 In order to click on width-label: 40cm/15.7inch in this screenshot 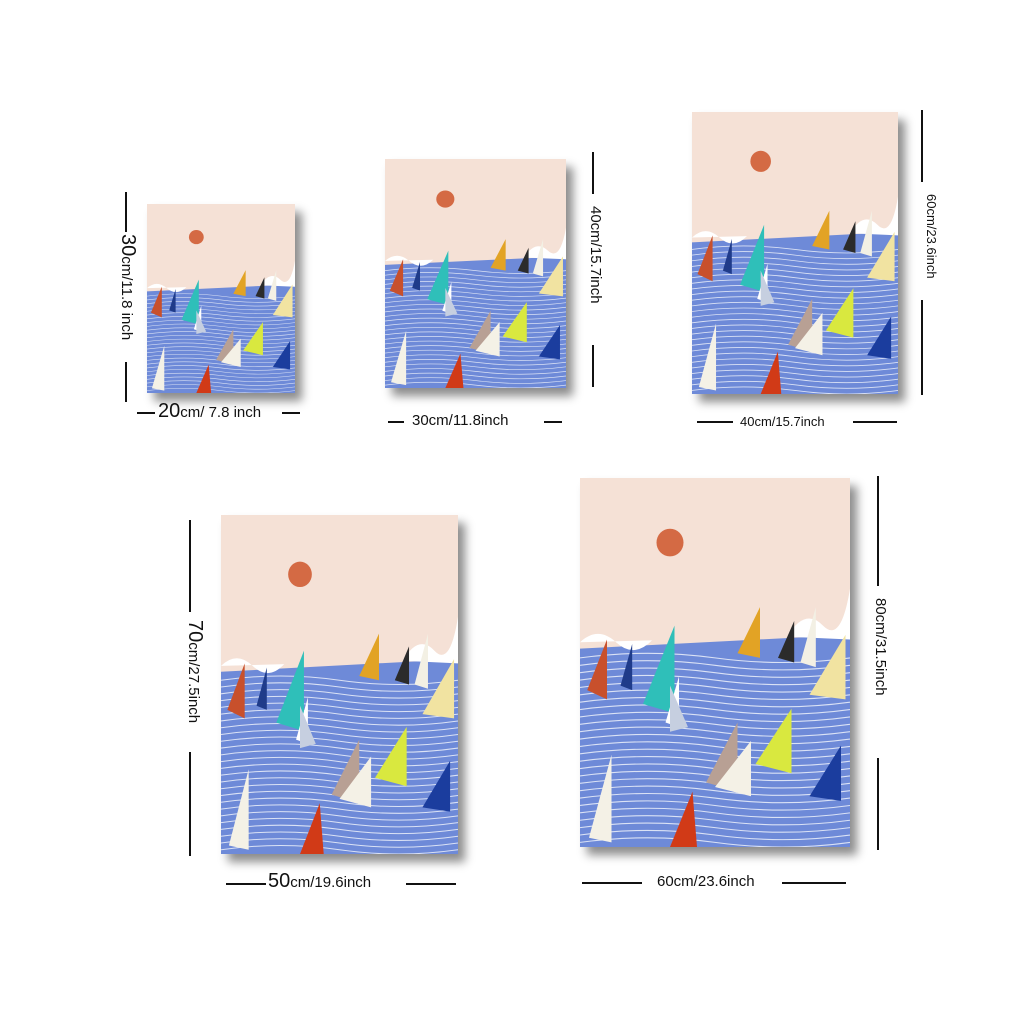, I will do `click(782, 421)`.